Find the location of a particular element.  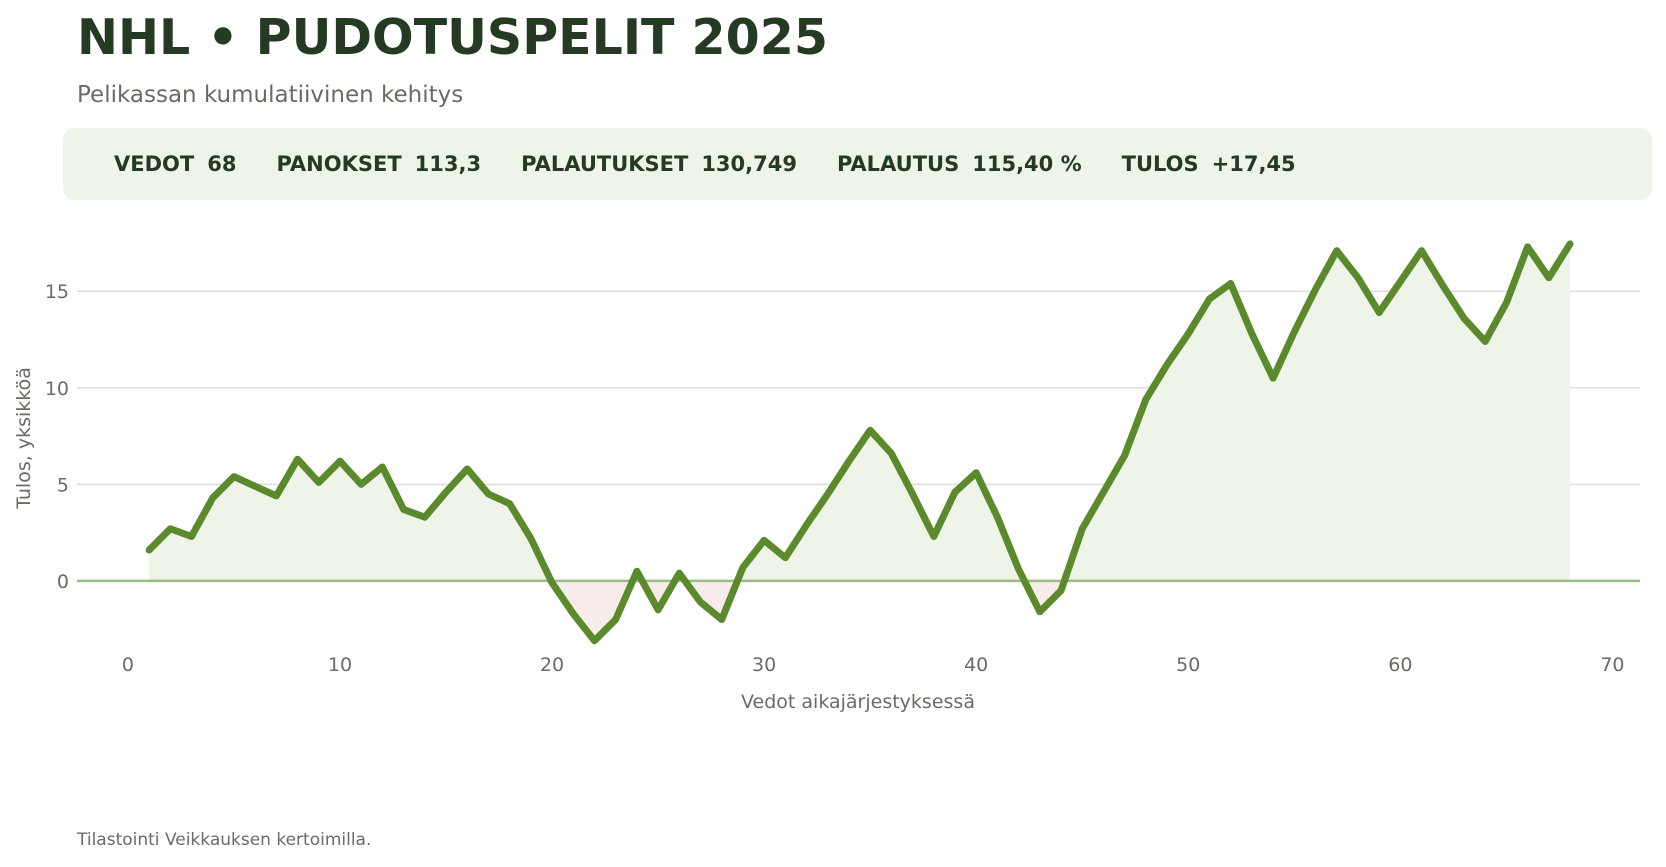

chart-title: NHL • PUDOTUSPELIT 2025 is located at coordinates (452, 37).